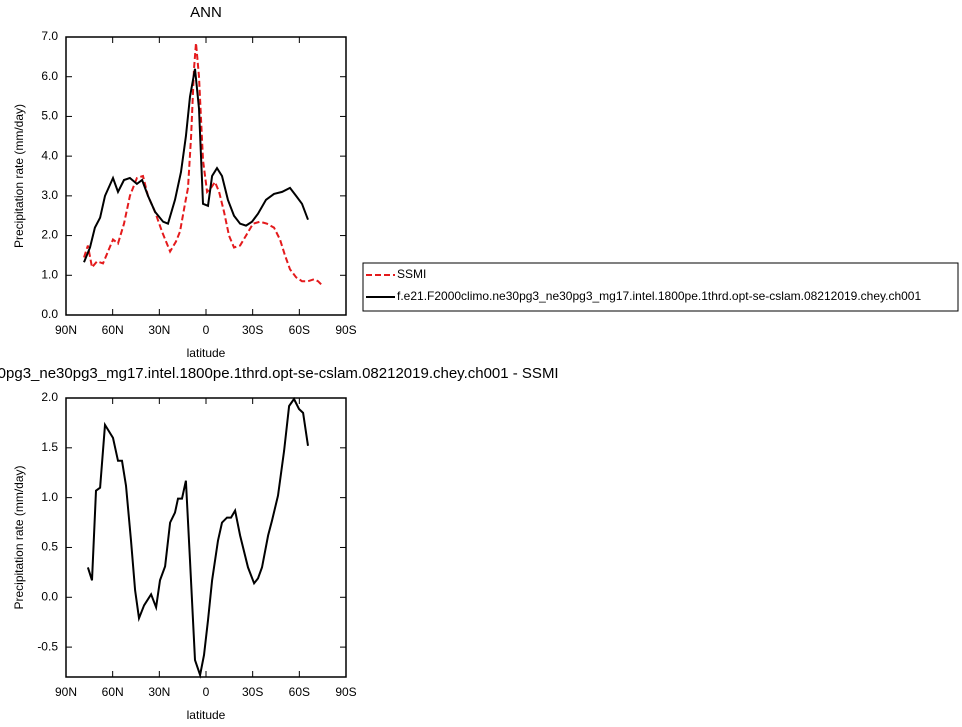 The height and width of the screenshot is (727, 962). Describe the element at coordinates (49, 116) in the screenshot. I see `y-tick-label: 5.0` at that location.